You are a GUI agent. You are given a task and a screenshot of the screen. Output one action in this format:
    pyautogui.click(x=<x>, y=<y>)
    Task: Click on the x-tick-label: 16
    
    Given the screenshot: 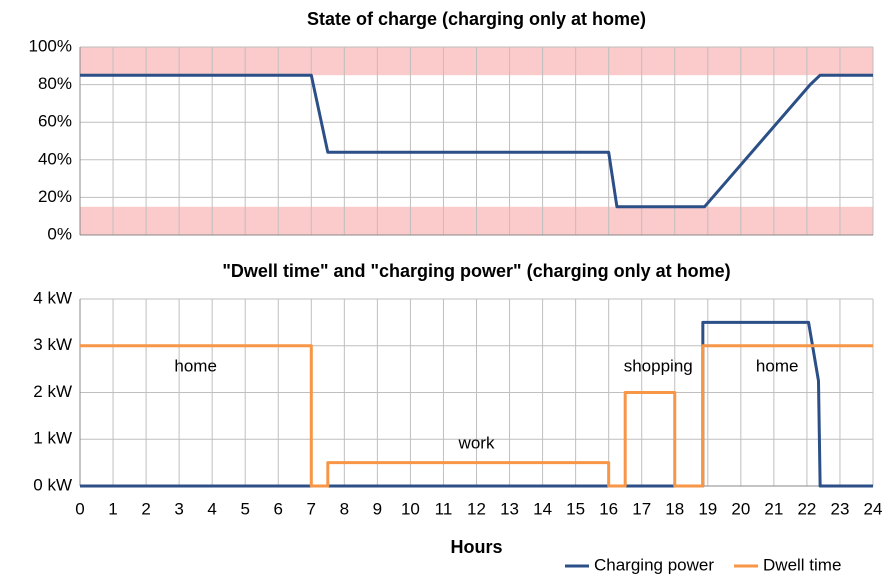 What is the action you would take?
    pyautogui.click(x=608, y=508)
    